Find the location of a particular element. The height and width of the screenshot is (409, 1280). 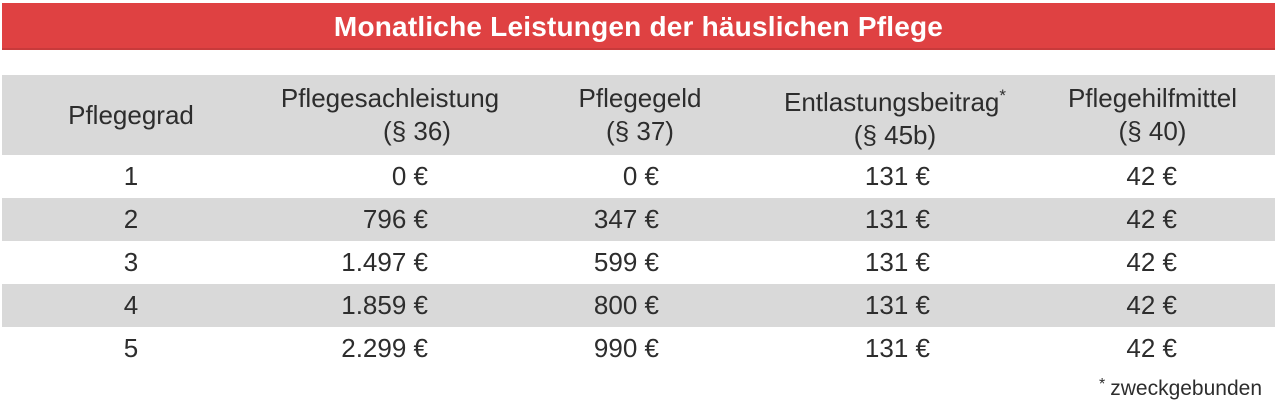

header-label: Pflegesachleistung is located at coordinates (390, 98).